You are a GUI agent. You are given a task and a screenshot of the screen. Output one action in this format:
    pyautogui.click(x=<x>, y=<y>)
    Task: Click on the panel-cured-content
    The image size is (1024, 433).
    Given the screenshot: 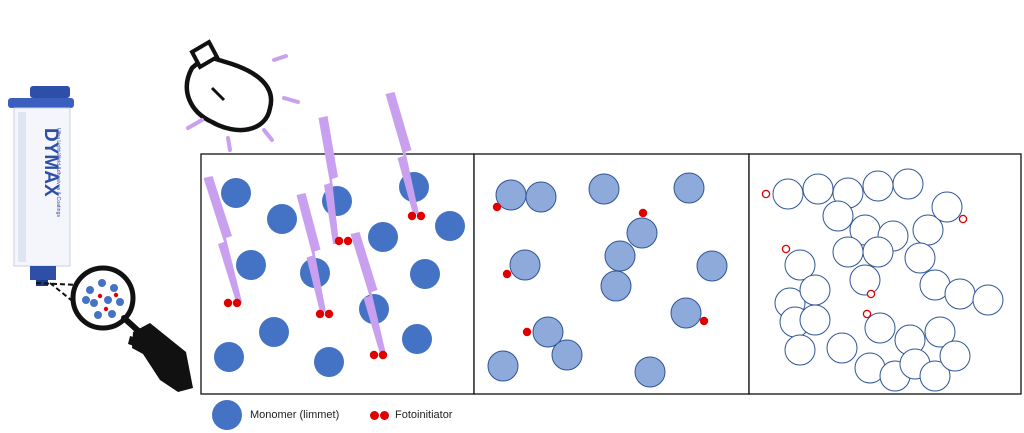 What is the action you would take?
    pyautogui.click(x=882, y=280)
    